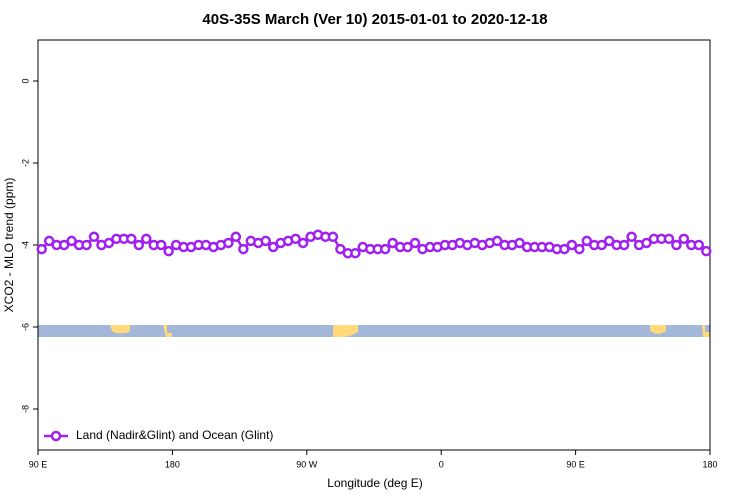 The width and height of the screenshot is (750, 500). What do you see at coordinates (9, 245) in the screenshot?
I see `y-axis-label: XCO2 - MLO trend (ppm)` at bounding box center [9, 245].